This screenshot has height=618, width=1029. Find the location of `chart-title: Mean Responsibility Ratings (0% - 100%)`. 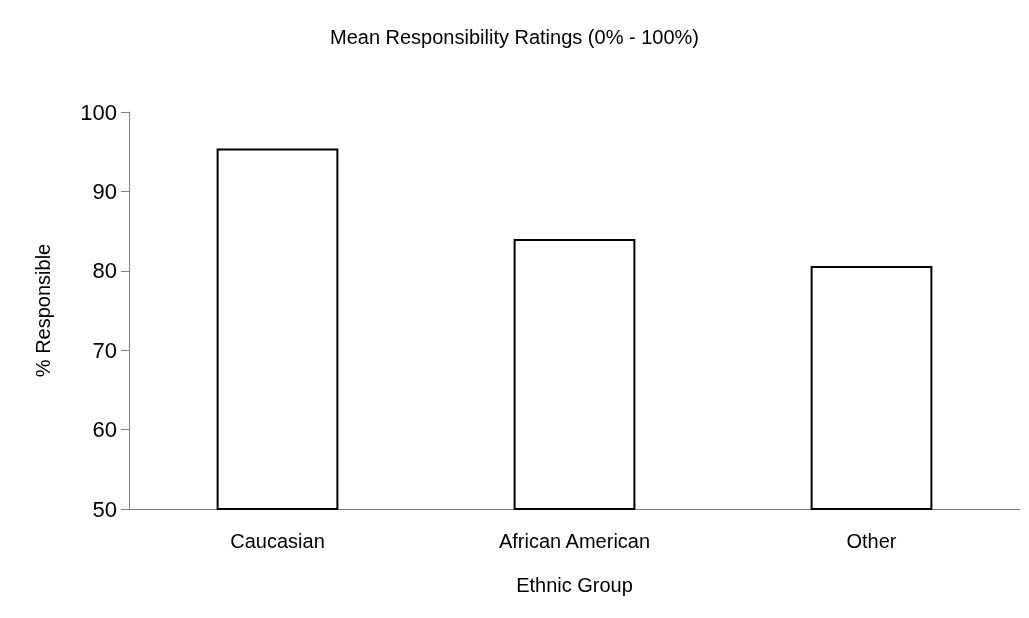

chart-title: Mean Responsibility Ratings (0% - 100%) is located at coordinates (514, 37).